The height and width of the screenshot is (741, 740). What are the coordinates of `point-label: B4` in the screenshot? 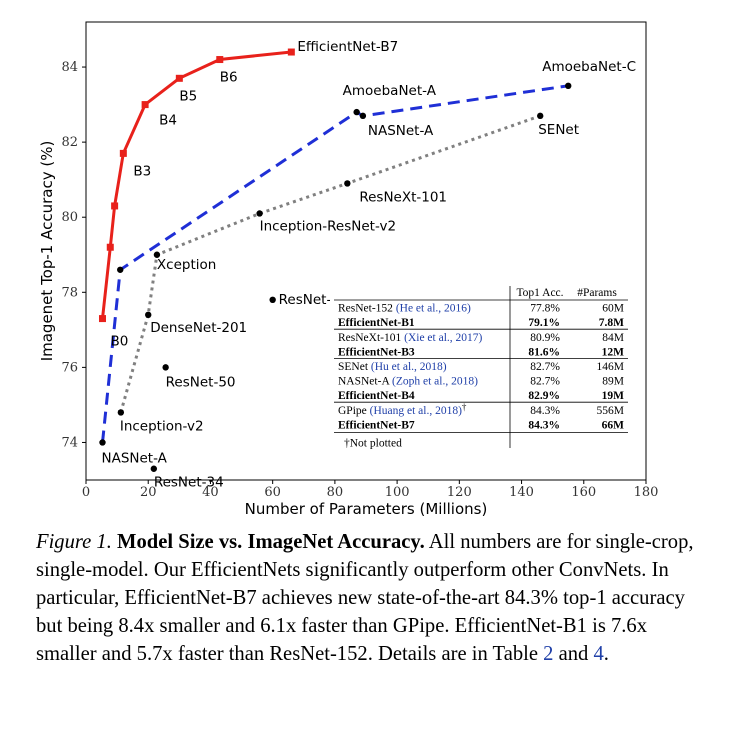 It's located at (168, 121).